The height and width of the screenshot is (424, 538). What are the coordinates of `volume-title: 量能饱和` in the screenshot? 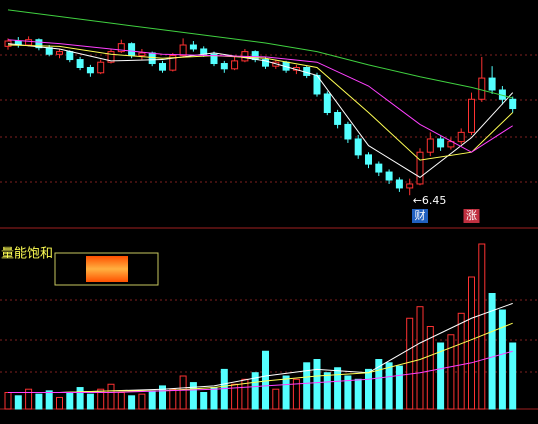 It's located at (27, 254).